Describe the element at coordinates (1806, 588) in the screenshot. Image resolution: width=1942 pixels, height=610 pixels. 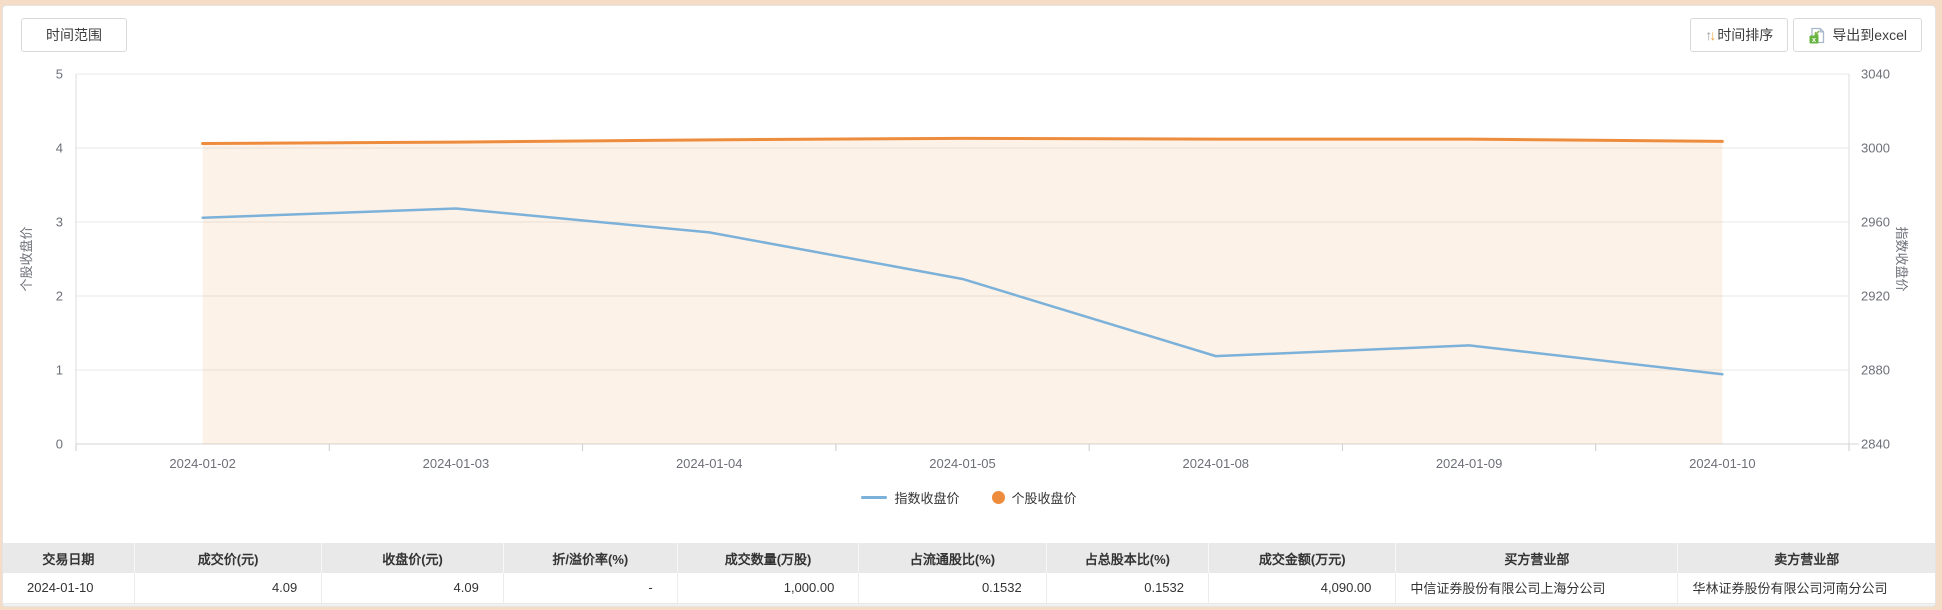
I see `table-cell: 华林证券股份有限公司河南分公司` at that location.